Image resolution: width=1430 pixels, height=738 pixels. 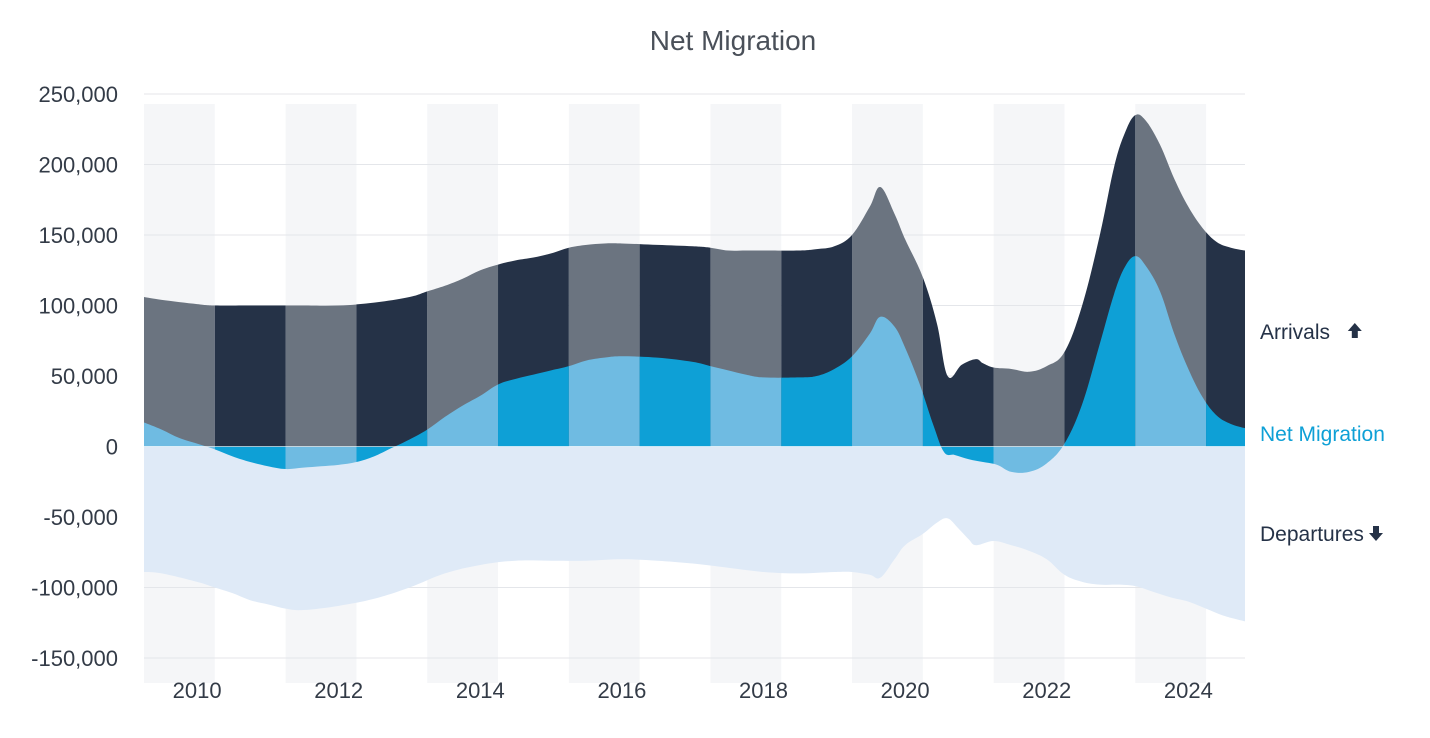 I want to click on legend-net-migration: Net Migration, so click(x=1322, y=434).